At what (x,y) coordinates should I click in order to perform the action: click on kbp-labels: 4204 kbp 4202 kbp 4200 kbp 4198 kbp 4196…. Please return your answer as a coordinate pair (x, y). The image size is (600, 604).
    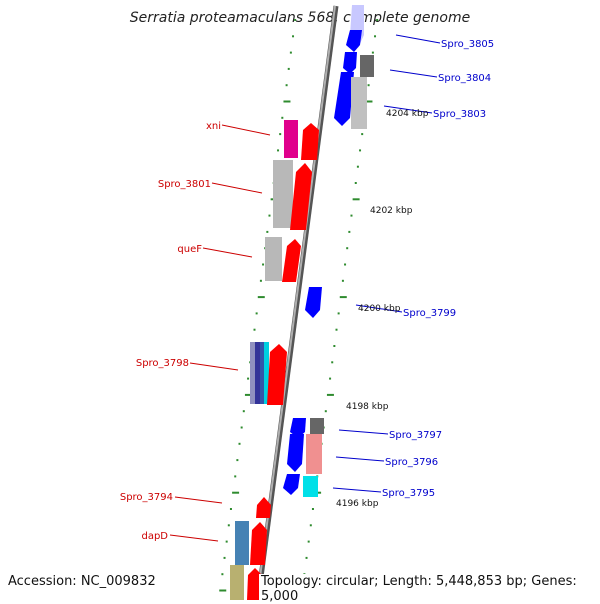
    Looking at the image, I should click on (382, 309).